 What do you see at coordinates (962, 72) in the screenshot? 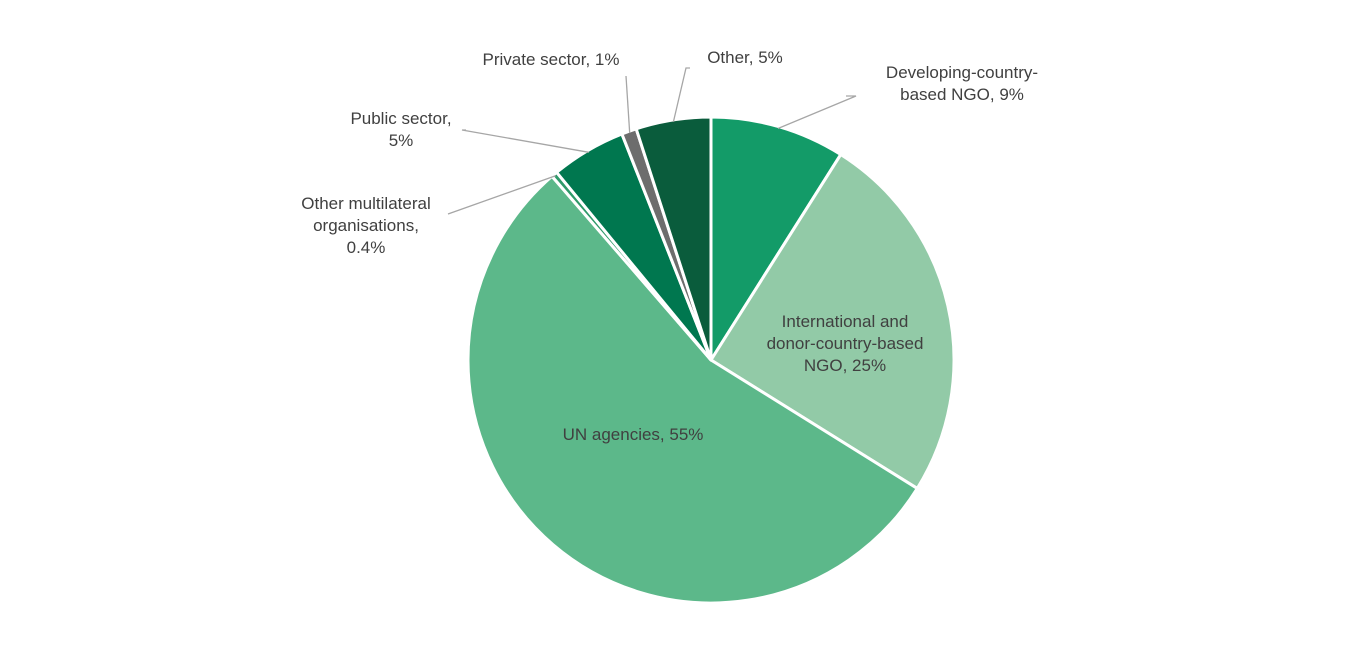
I see `slice-label-line: Developing-country-` at bounding box center [962, 72].